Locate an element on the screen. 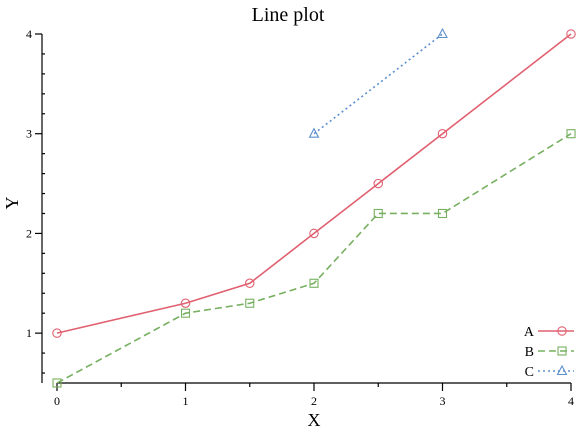 The image size is (576, 432). y-tick-label: 1 is located at coordinates (29, 333).